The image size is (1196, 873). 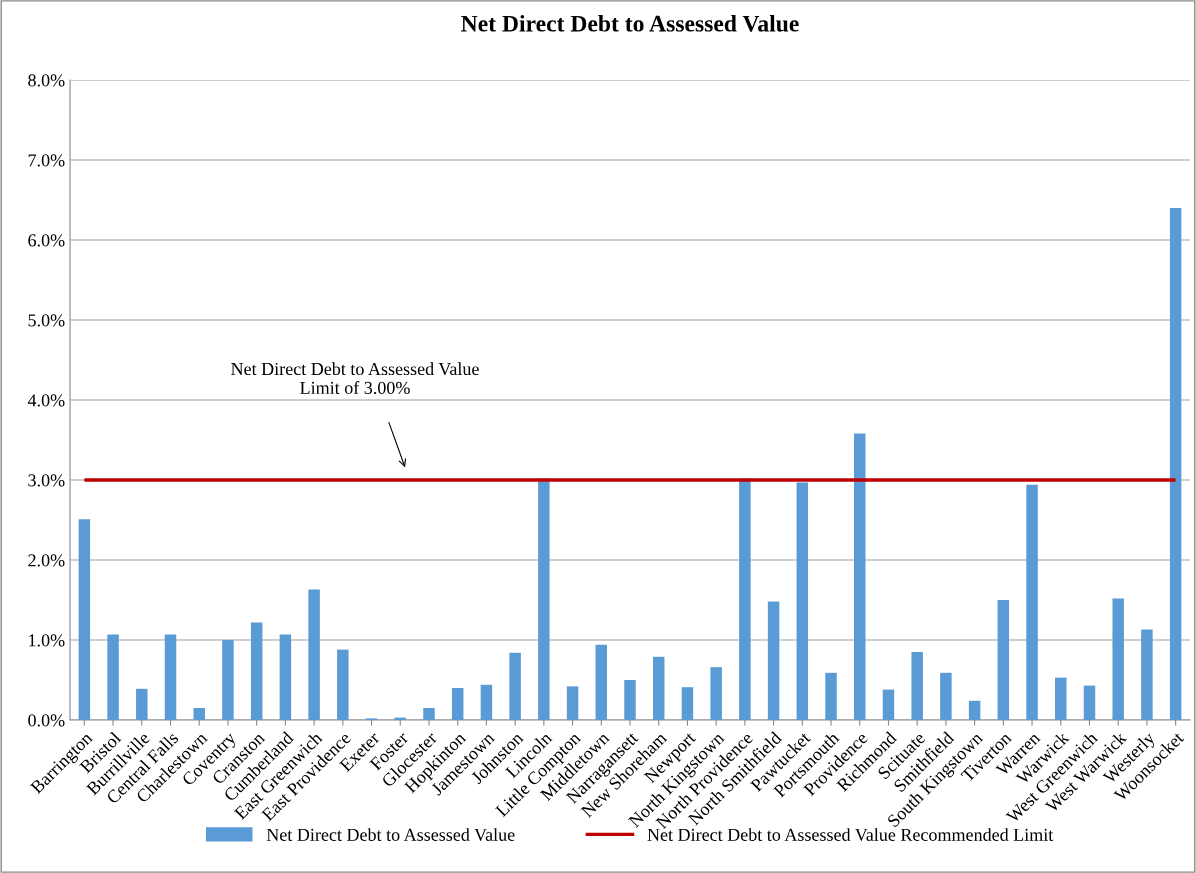 What do you see at coordinates (390, 834) in the screenshot?
I see `legend-label: Net Direct Debt to Assessed Value` at bounding box center [390, 834].